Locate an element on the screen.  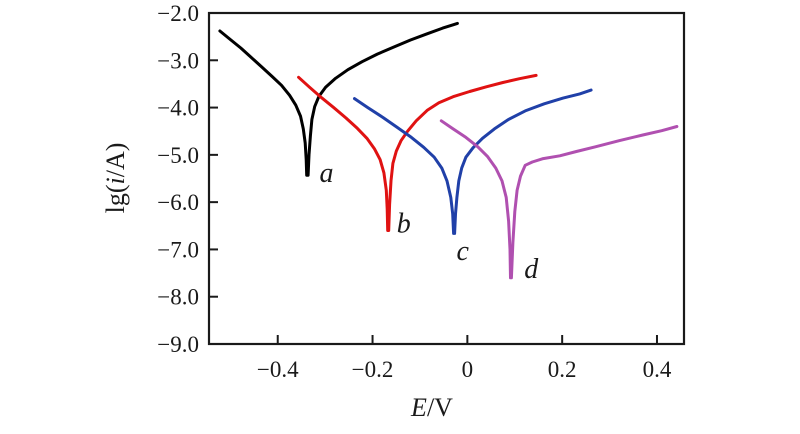
y-tick-label: −8.0 is located at coordinates (178, 297).